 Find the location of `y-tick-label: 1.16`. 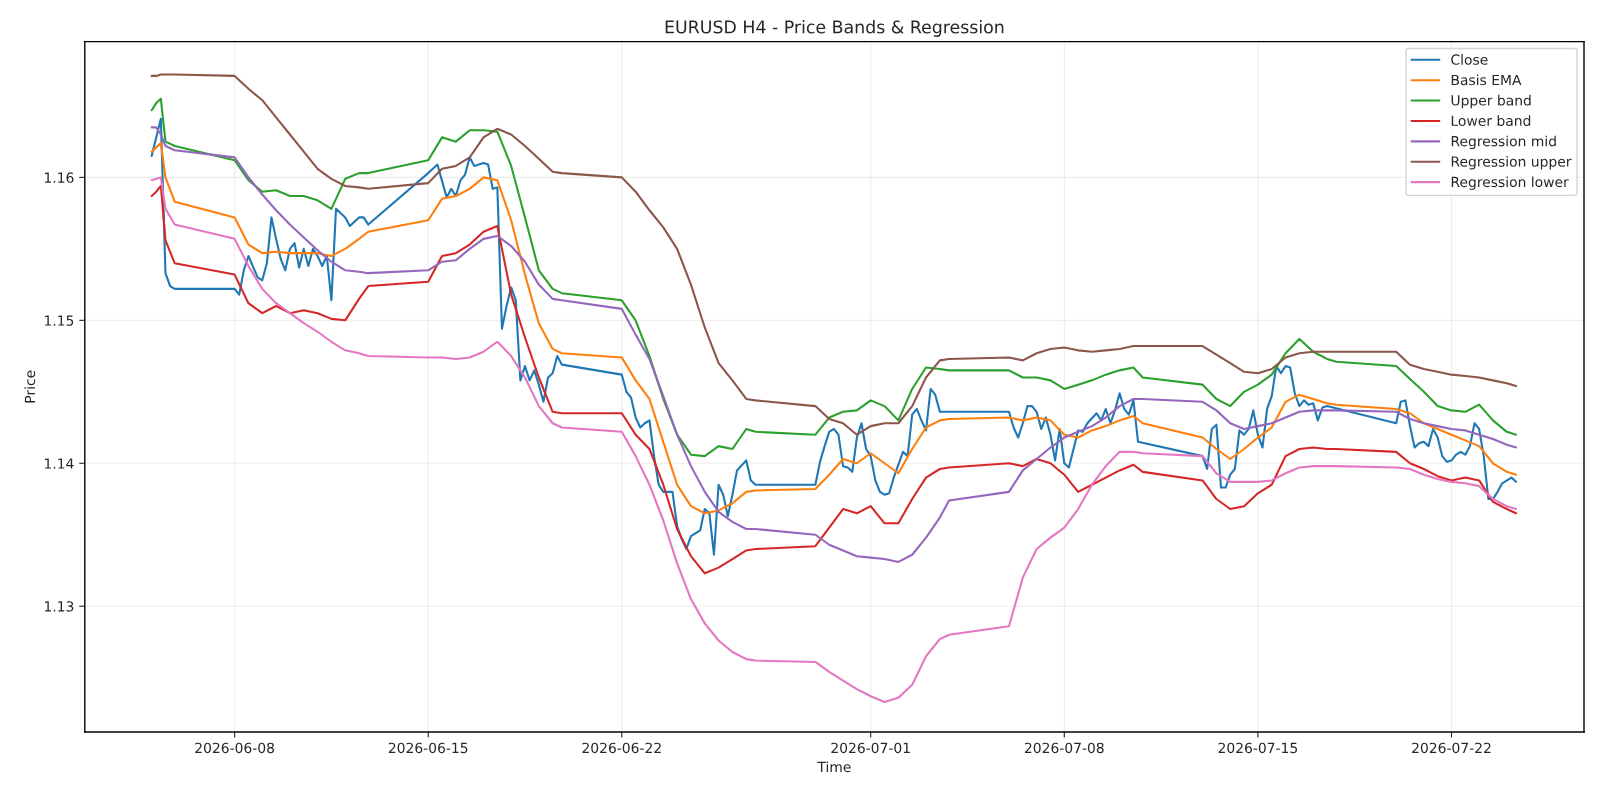

y-tick-label: 1.16 is located at coordinates (59, 177).